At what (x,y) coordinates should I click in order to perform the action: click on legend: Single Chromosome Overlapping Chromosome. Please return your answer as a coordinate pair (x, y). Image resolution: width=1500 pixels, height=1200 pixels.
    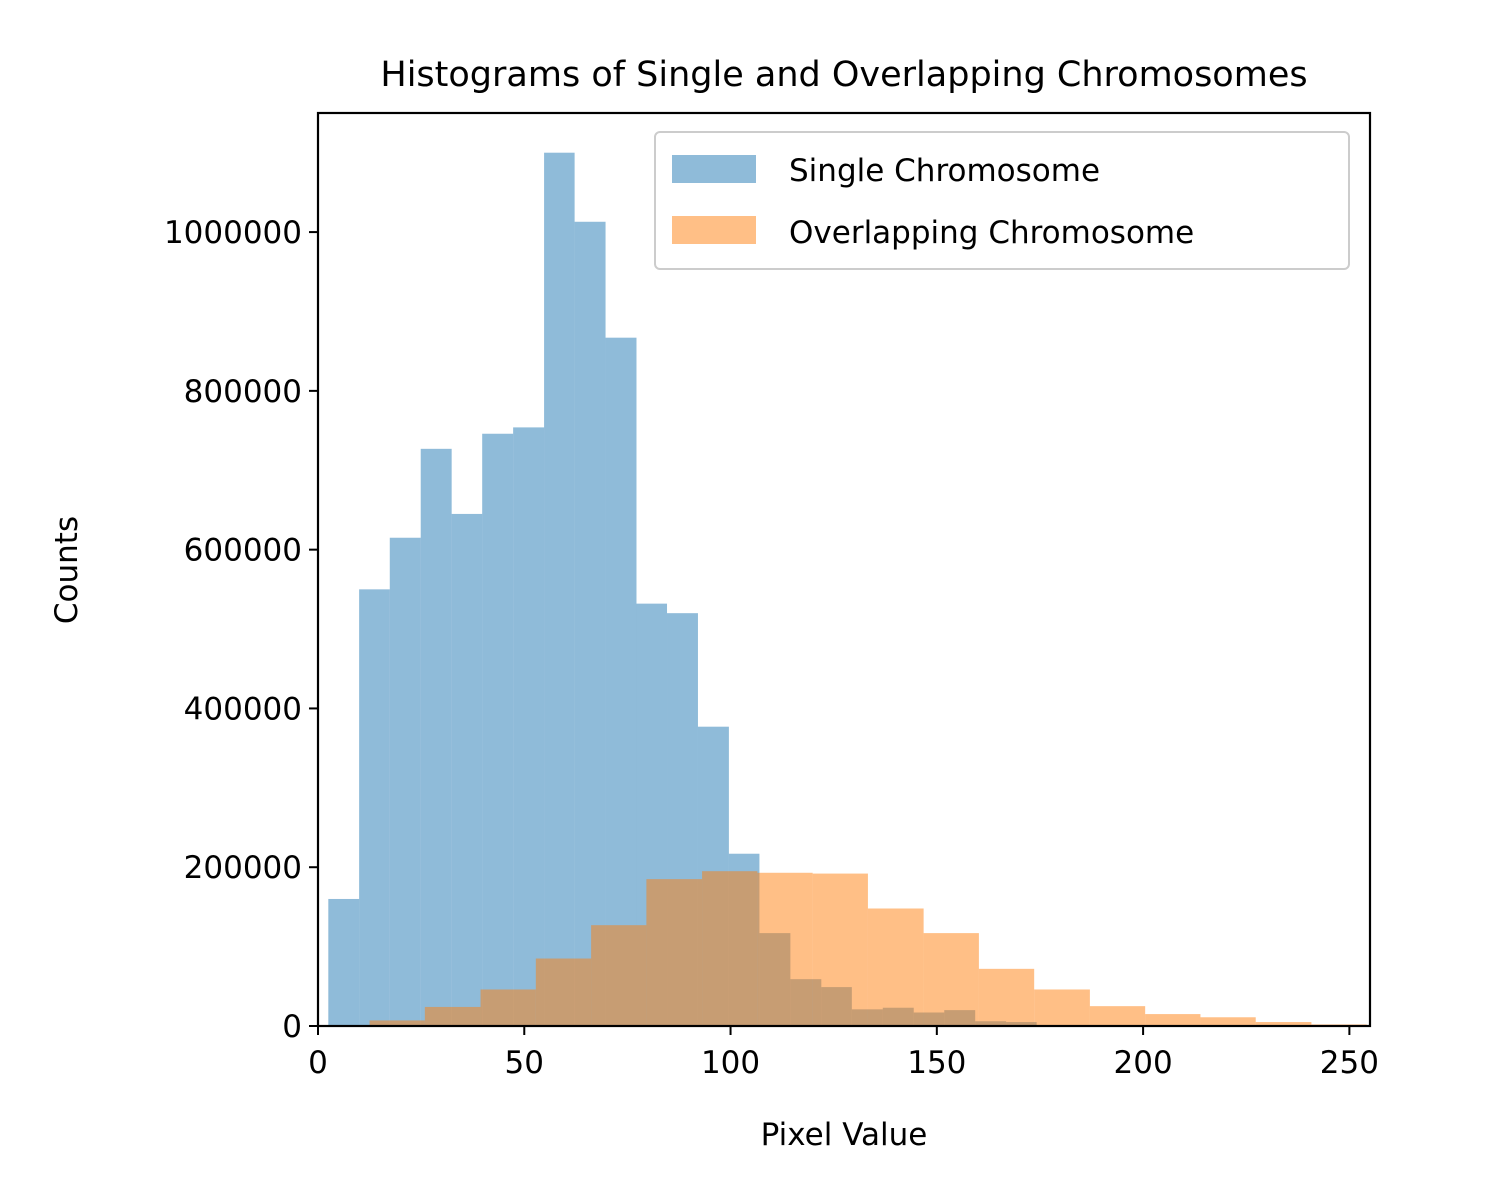
    Looking at the image, I should click on (1002, 200).